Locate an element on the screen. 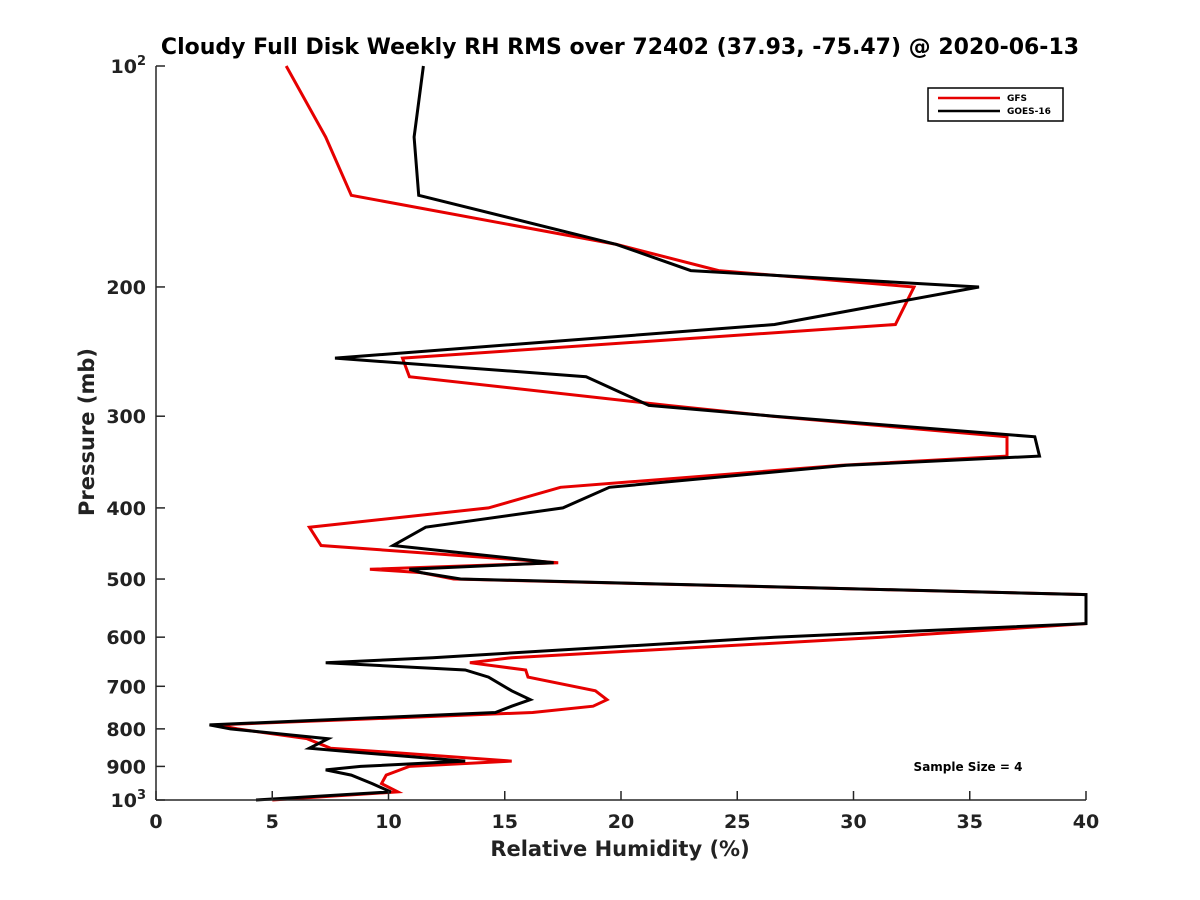  y-tick-label: 900 is located at coordinates (126, 767).